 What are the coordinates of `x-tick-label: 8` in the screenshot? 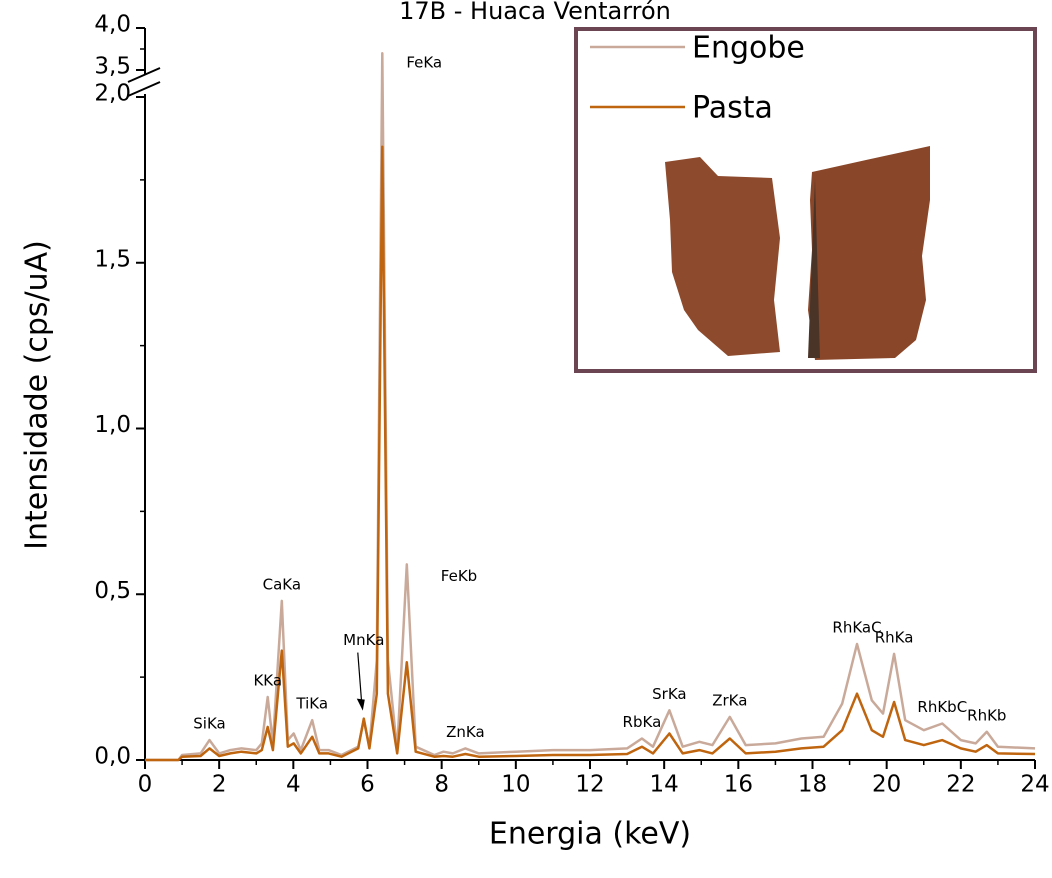 It's located at (441, 785).